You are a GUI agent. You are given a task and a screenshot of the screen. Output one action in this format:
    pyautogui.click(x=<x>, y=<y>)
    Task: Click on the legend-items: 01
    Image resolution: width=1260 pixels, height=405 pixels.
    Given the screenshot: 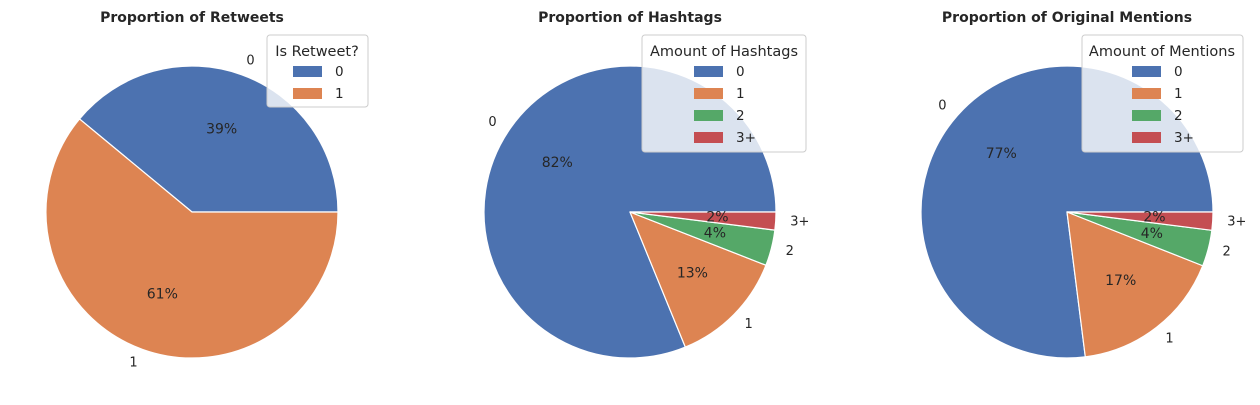 What is the action you would take?
    pyautogui.click(x=318, y=83)
    